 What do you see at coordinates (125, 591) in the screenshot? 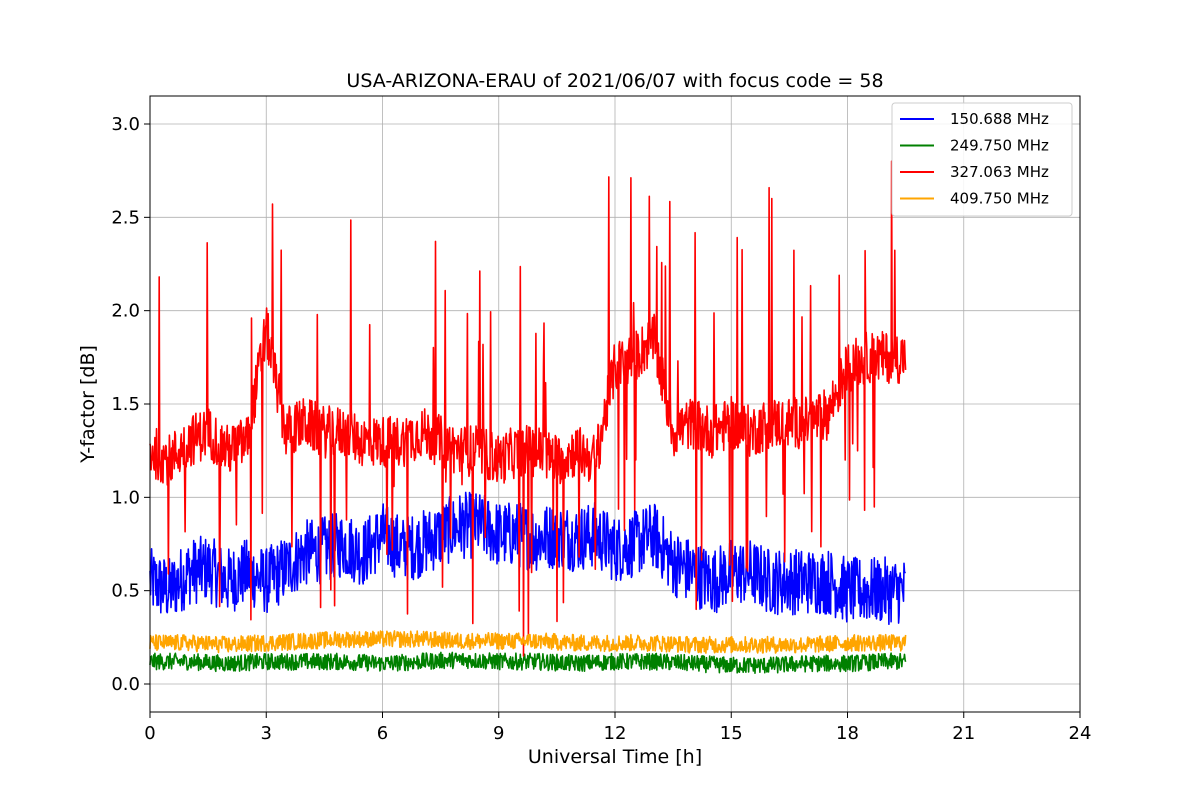
I see `y-tick-label: 0.5` at bounding box center [125, 591].